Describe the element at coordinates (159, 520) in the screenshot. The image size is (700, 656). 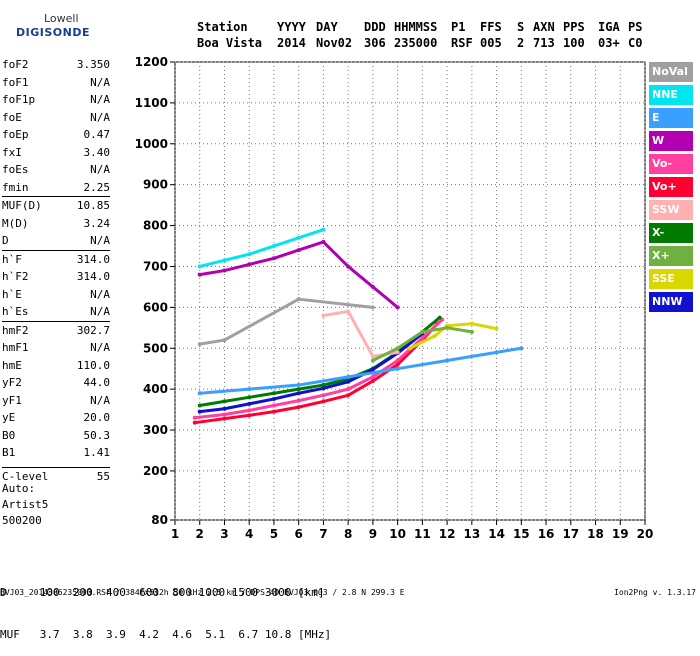
I see `y-tick-label: 80` at that location.